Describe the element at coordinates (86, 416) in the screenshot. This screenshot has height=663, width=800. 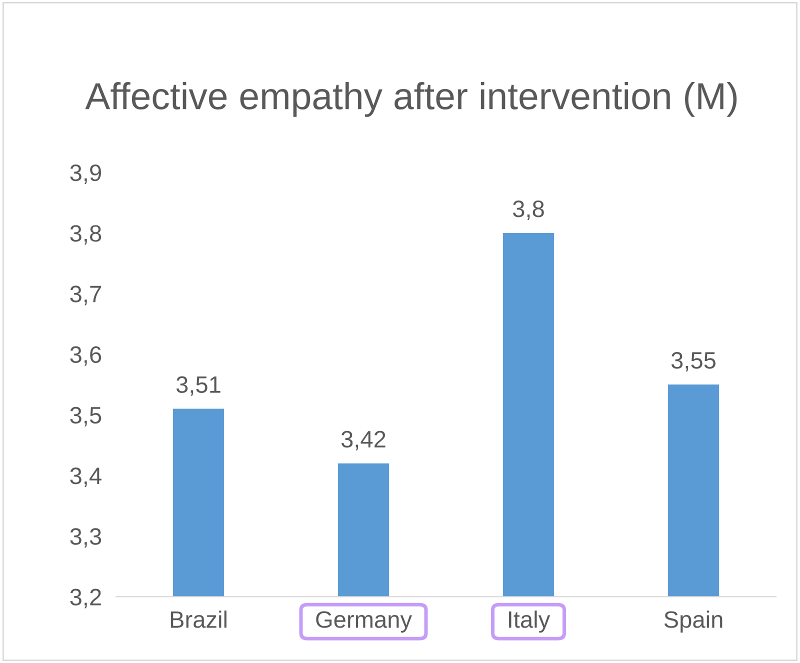
I see `y-tick-label: 3,5` at that location.